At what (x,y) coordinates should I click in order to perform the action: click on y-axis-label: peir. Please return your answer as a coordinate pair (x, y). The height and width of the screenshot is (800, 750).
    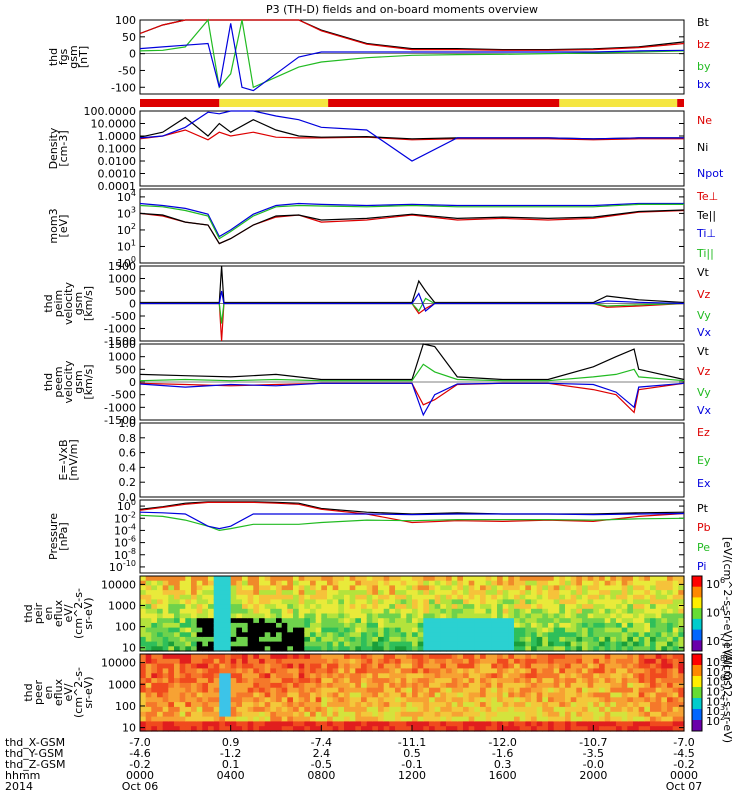
    Looking at the image, I should click on (38, 613).